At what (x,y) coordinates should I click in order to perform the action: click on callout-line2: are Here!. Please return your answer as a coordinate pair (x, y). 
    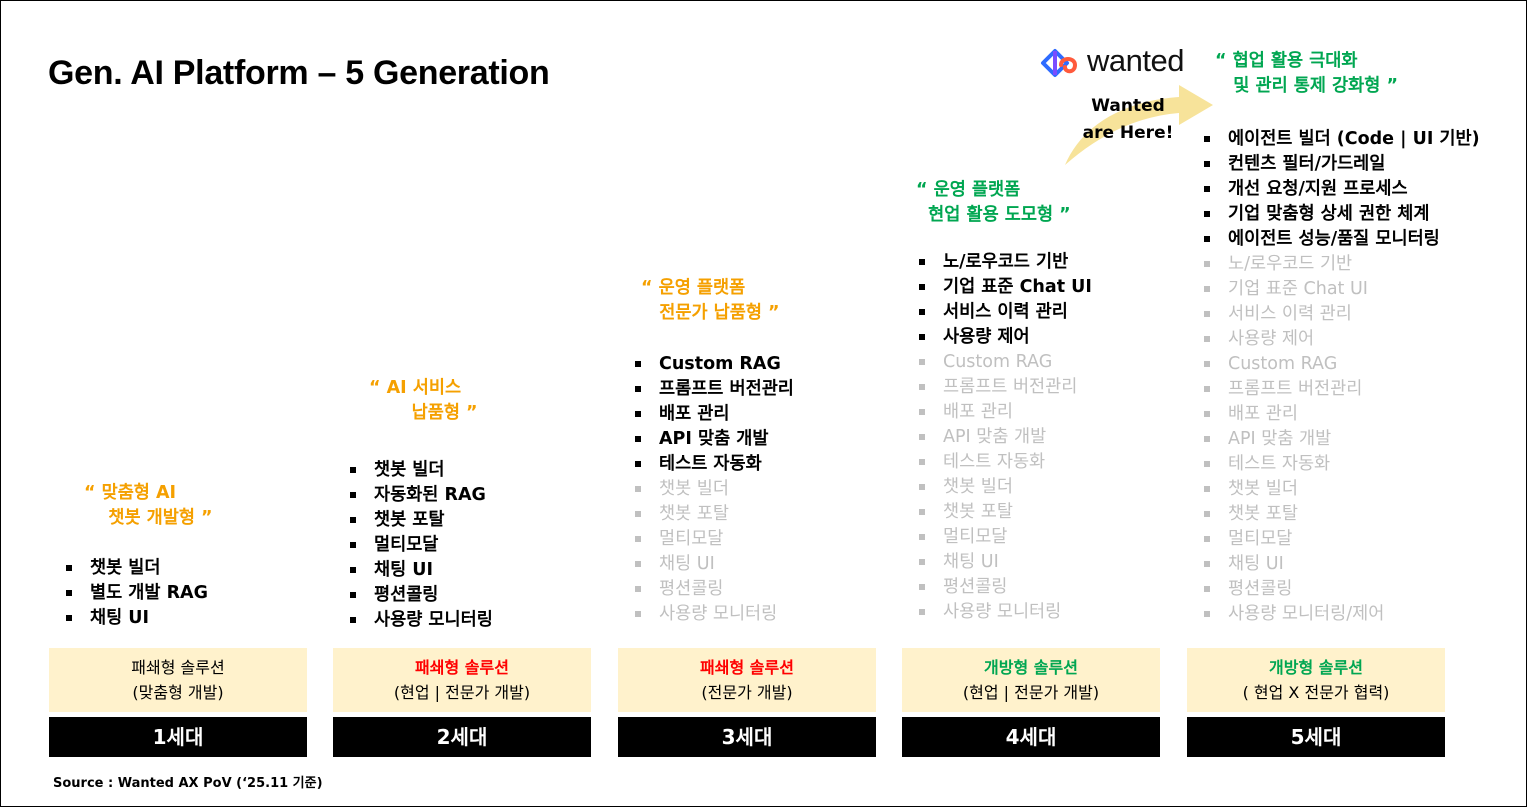
    Looking at the image, I should click on (1128, 133).